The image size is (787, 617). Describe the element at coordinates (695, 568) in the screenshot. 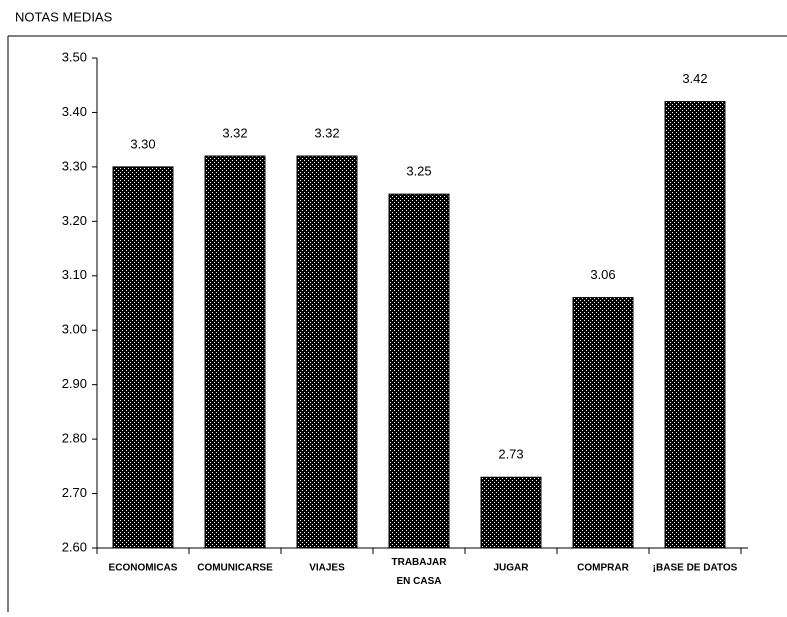

I see `x-tick-label: ¡BASE DE DATOS` at that location.